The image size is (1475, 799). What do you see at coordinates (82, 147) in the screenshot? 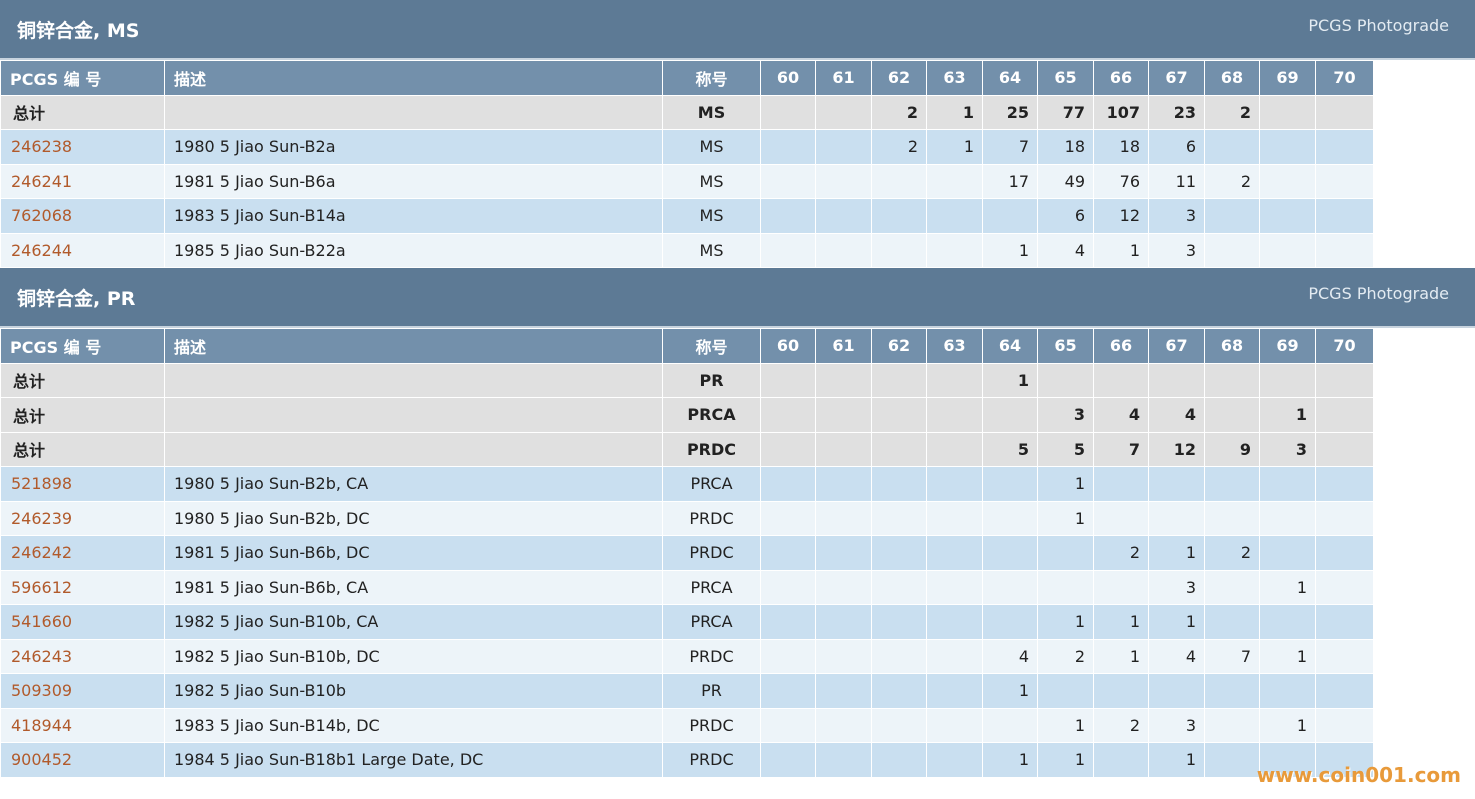
I see `pcgs-number-link: 246238` at bounding box center [82, 147].